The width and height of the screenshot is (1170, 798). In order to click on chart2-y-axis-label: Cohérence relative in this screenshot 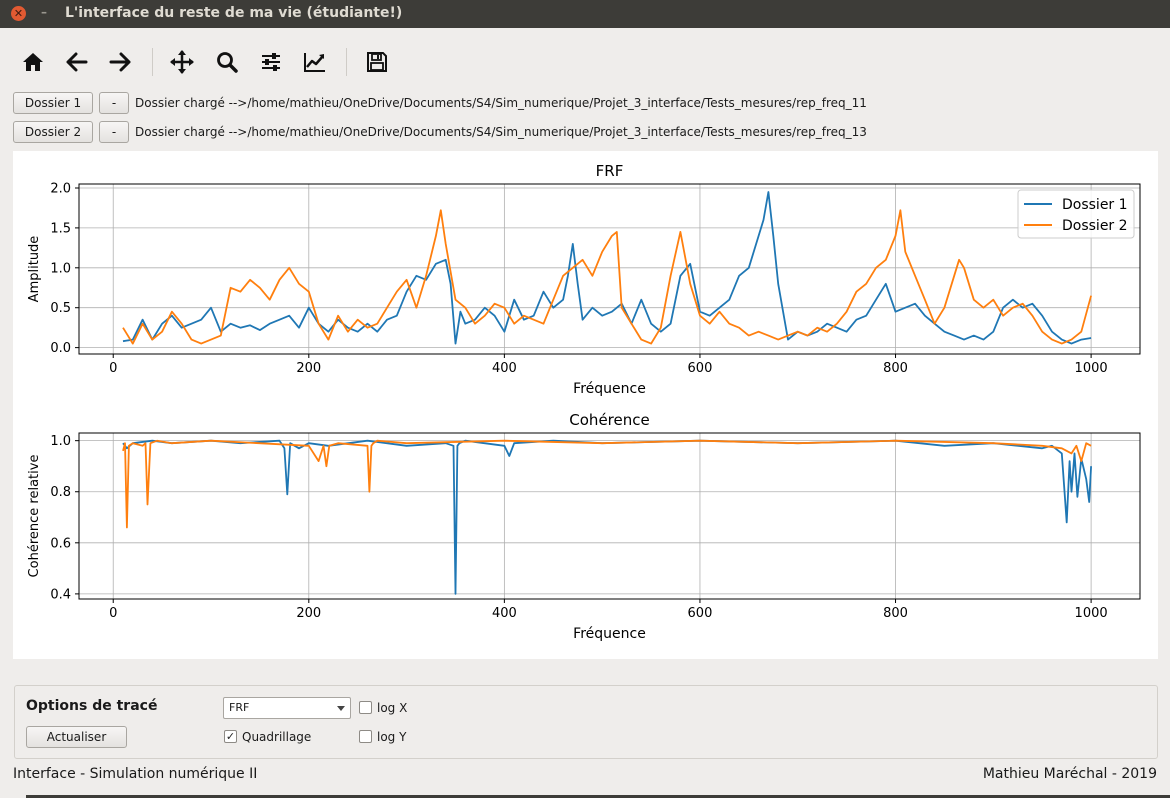, I will do `click(34, 516)`.